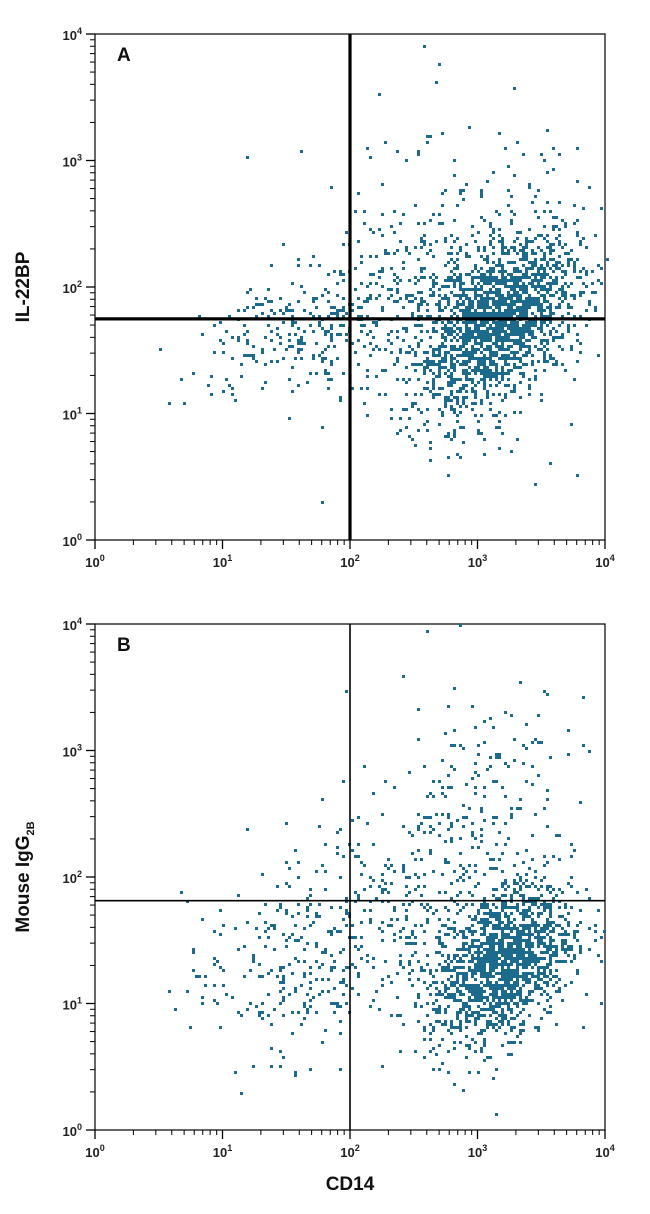  Describe the element at coordinates (508, 838) in the screenshot. I see `event-dot-b-1983` at that location.